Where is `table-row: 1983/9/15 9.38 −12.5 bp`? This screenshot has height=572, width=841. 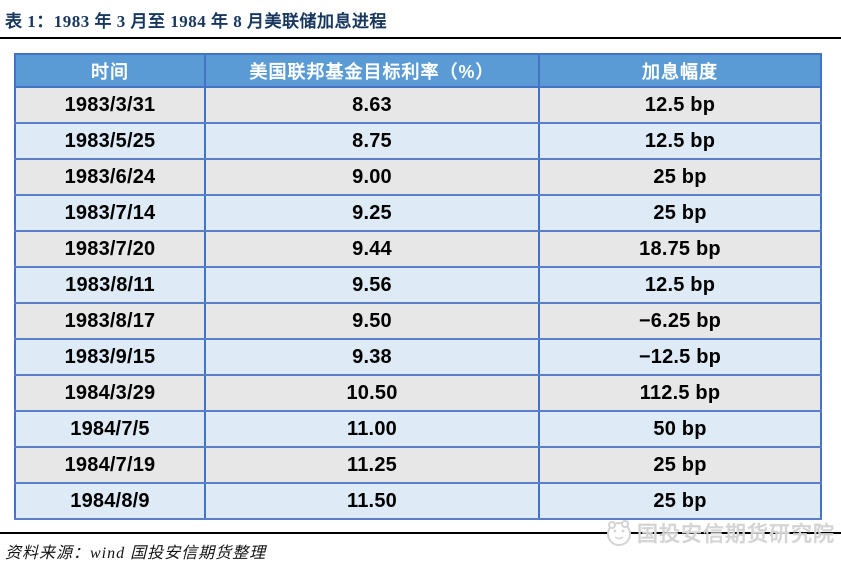 table-row: 1983/9/15 9.38 −12.5 bp is located at coordinates (418, 357).